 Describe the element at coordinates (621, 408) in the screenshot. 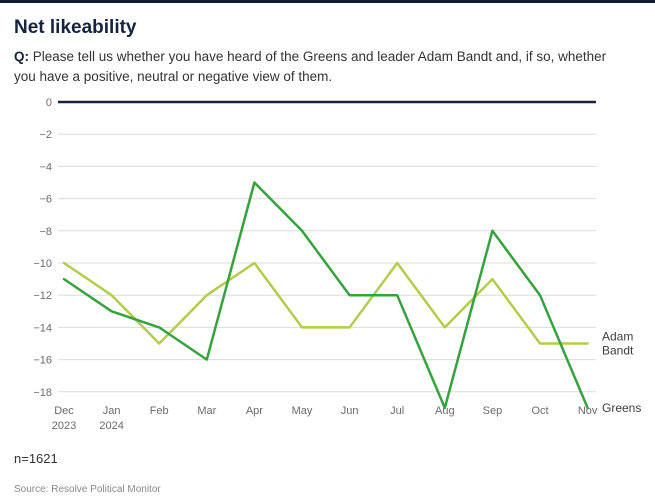

I see `series-label-greens: Greens` at that location.